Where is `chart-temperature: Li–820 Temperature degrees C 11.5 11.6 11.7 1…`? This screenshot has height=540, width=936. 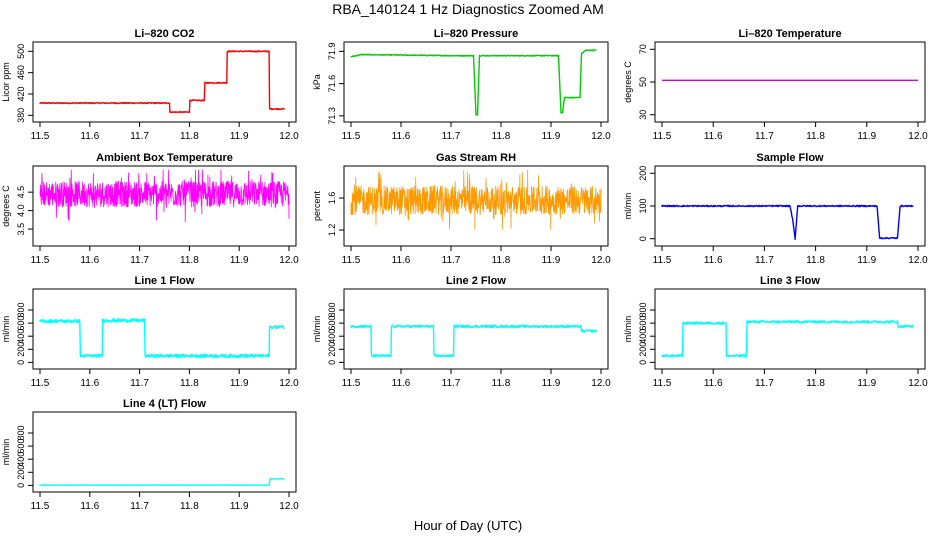 chart-temperature: Li–820 Temperature degrees C 11.5 11.6 11.7 1… is located at coordinates (775, 85).